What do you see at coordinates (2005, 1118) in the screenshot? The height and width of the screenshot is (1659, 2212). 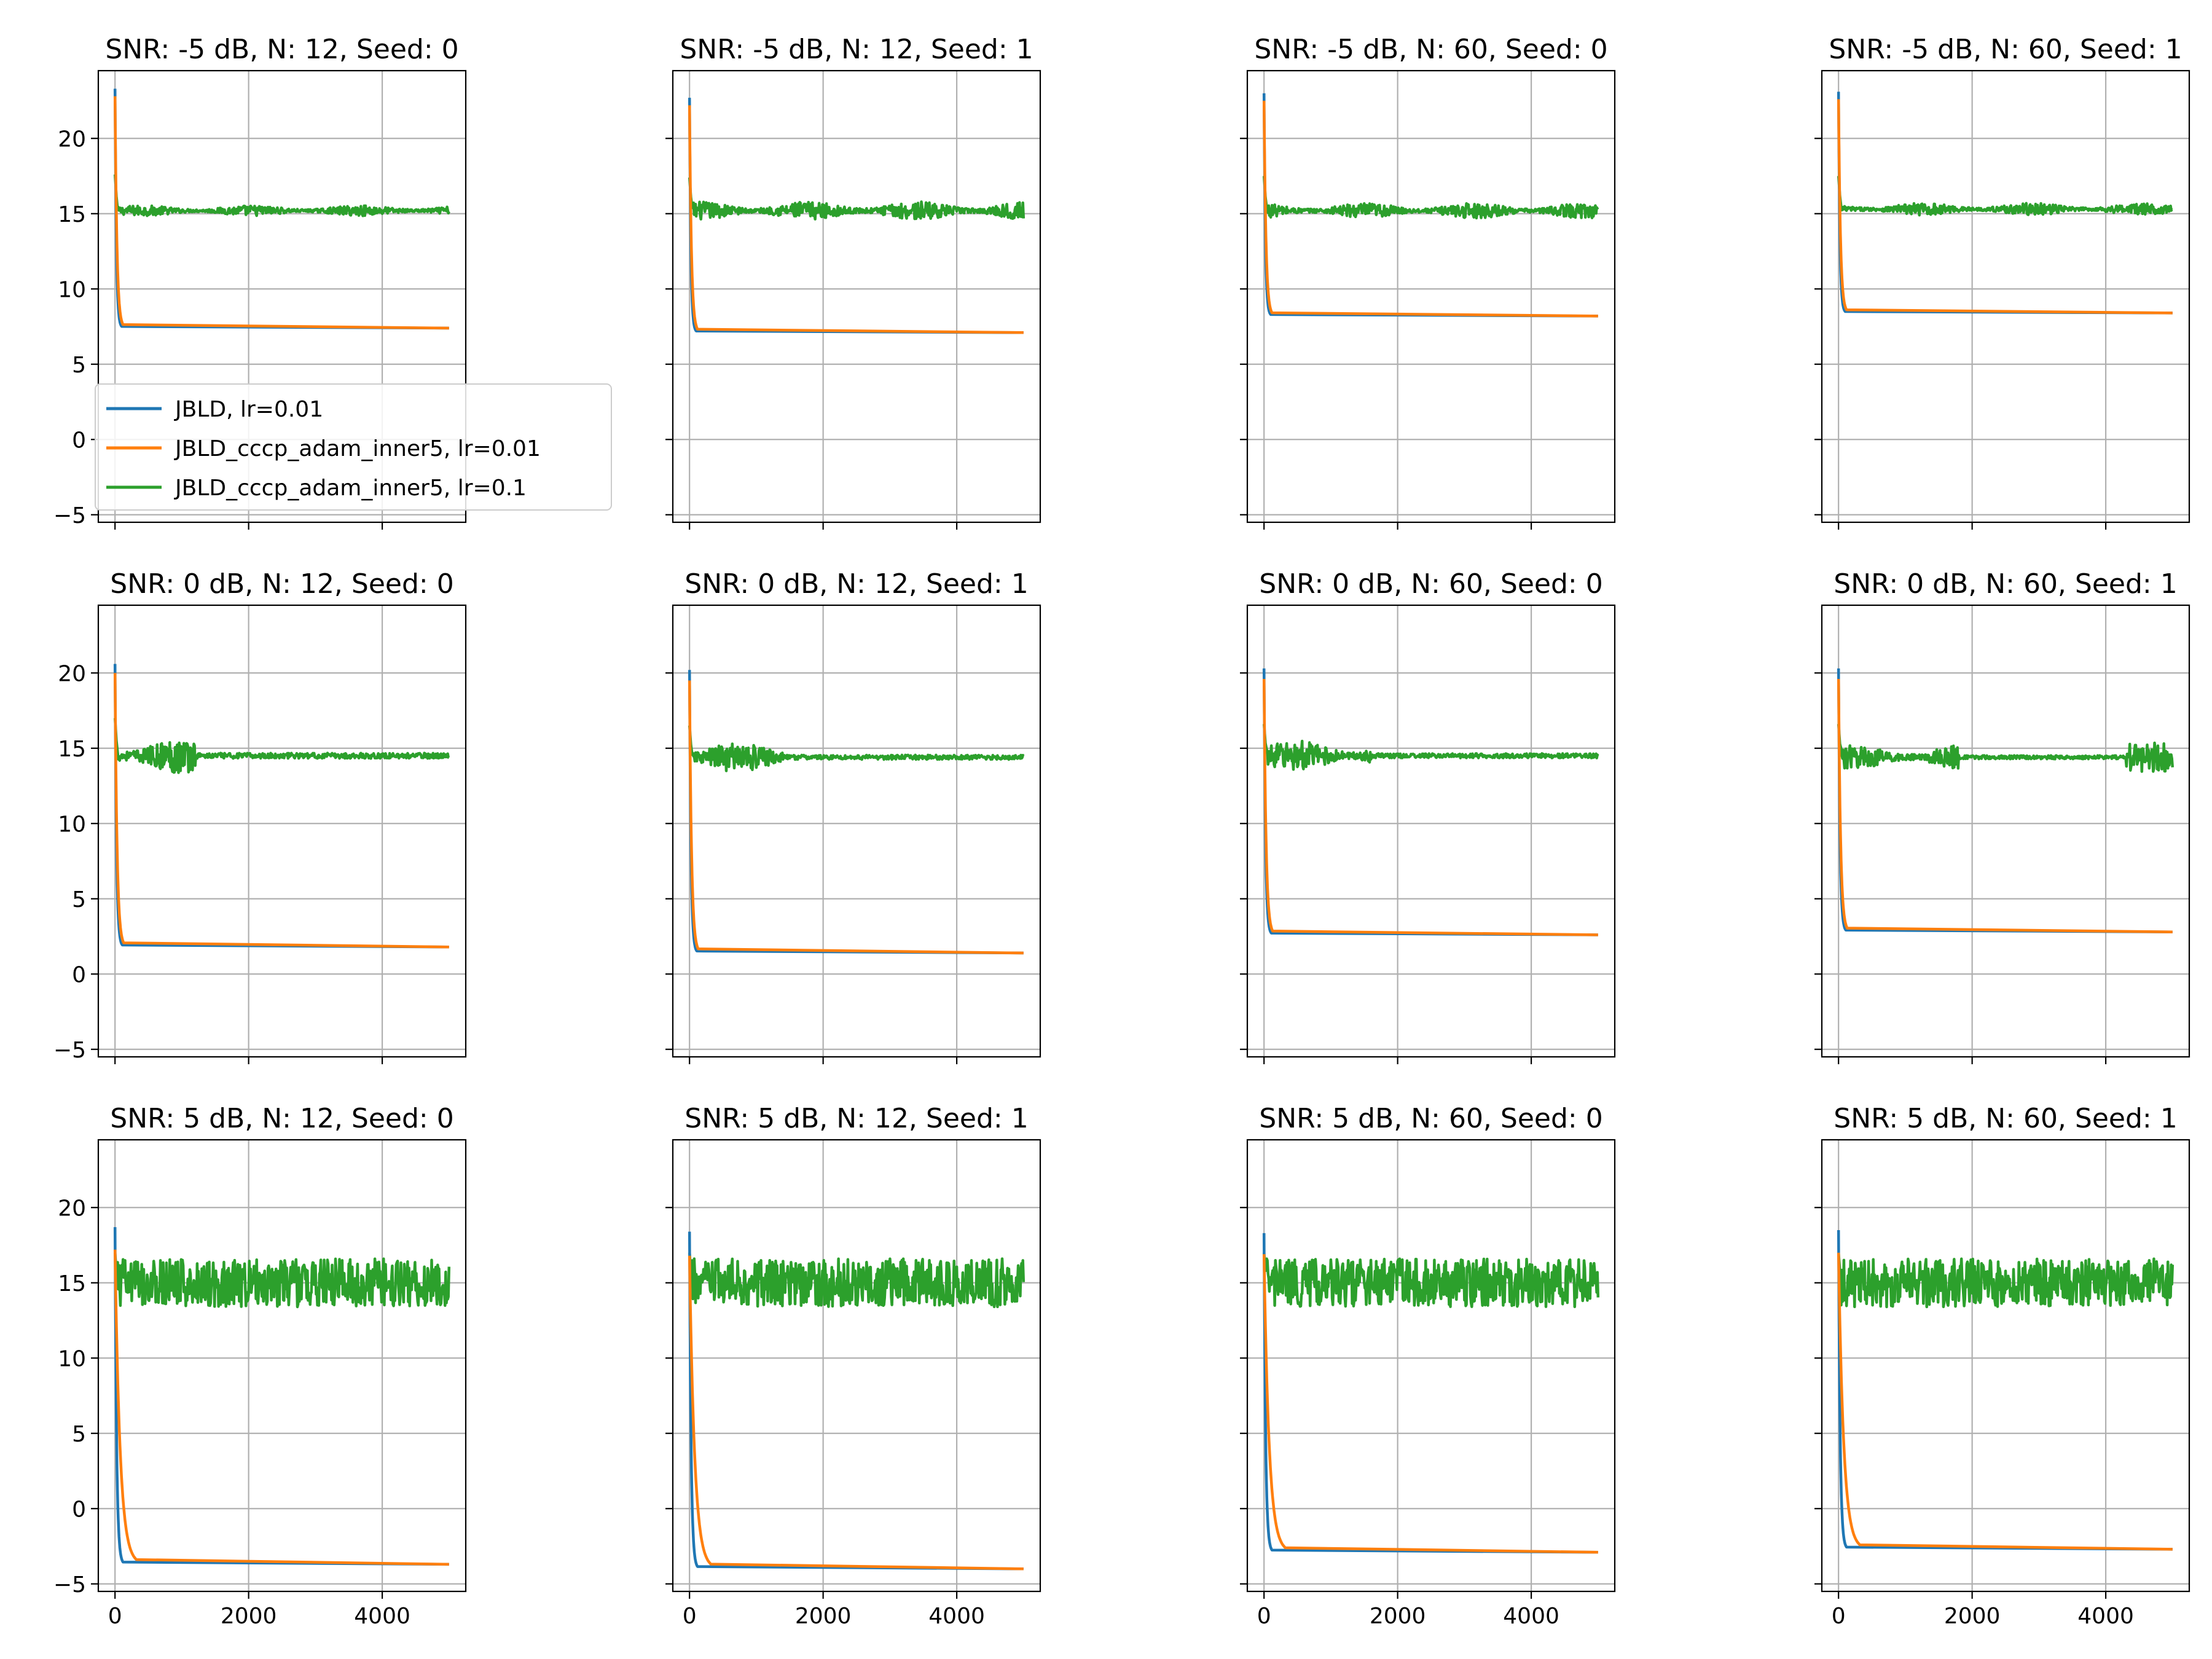 I see `subplot-title: SNR: 5 dB, N: 60, Seed: 1` at bounding box center [2005, 1118].